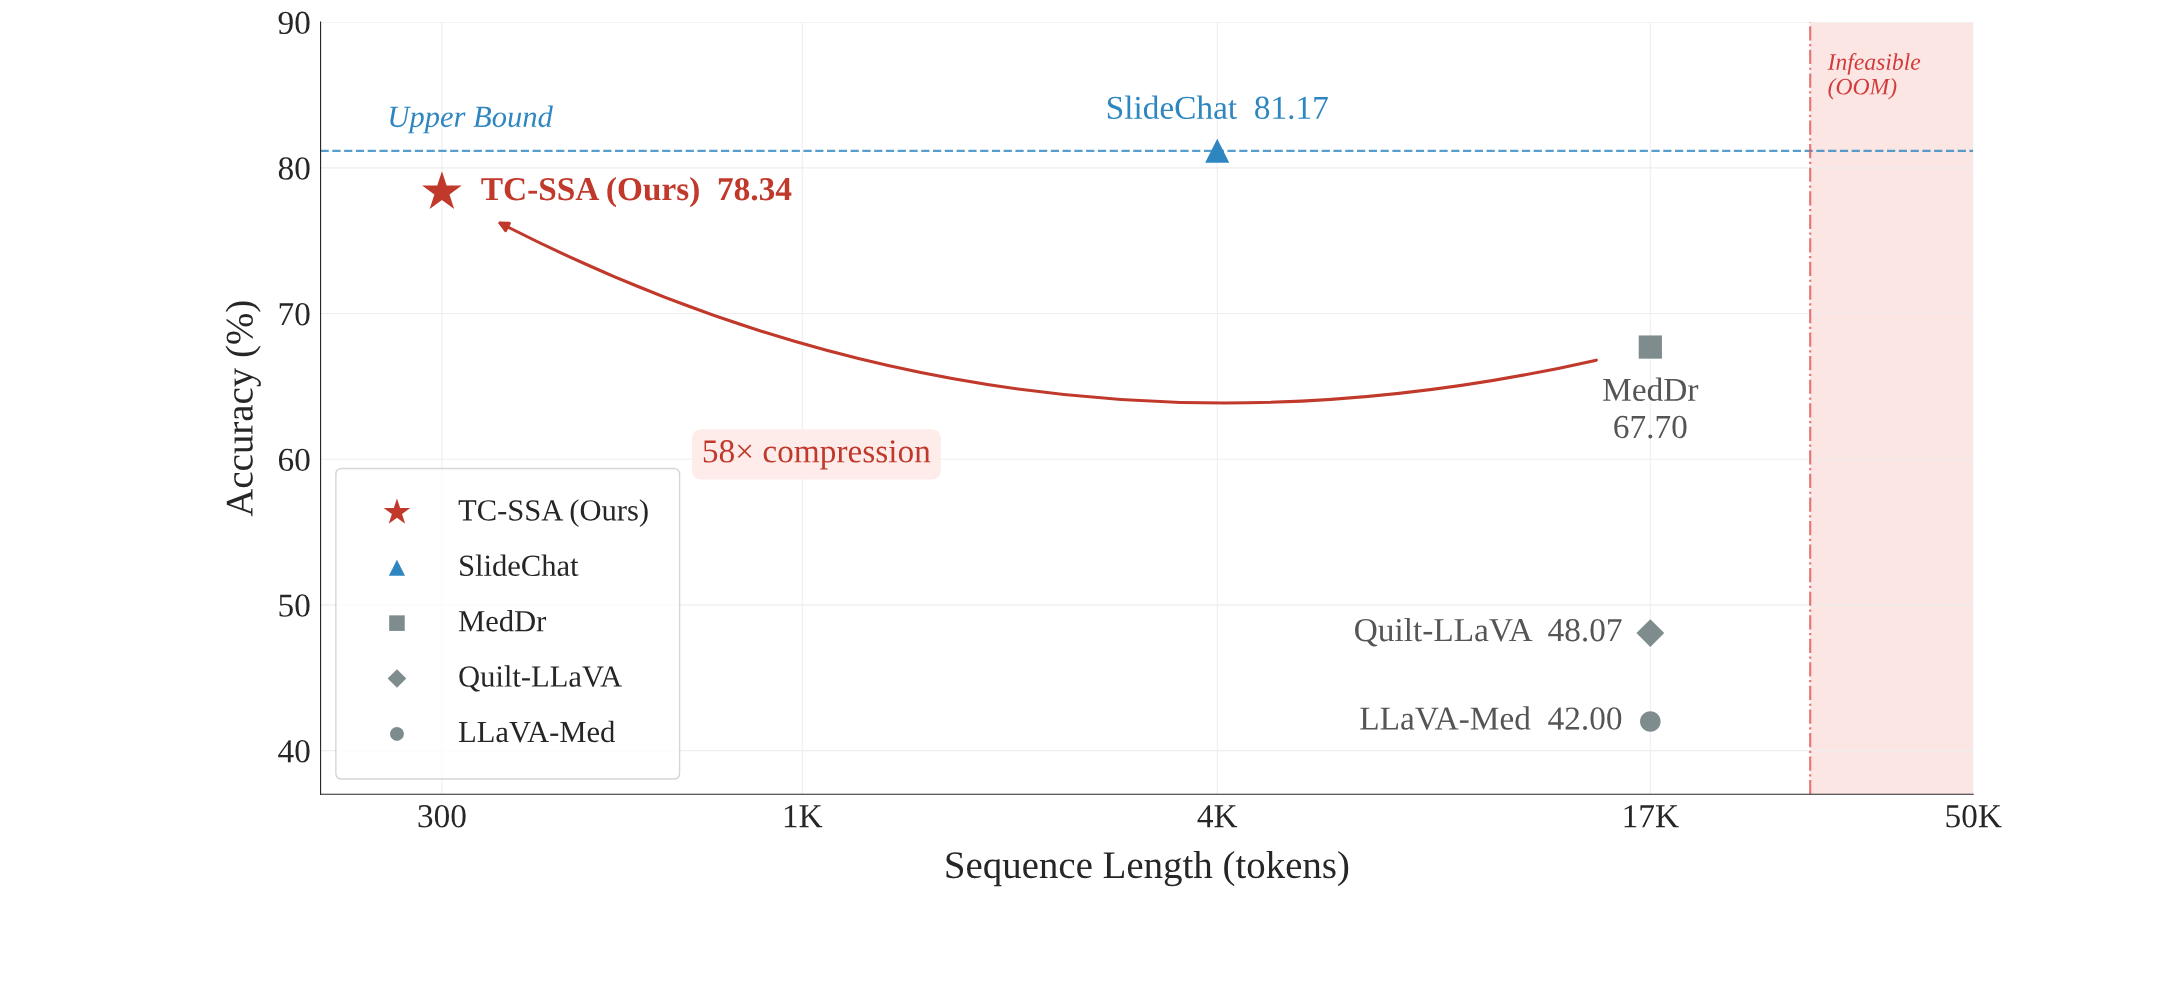 The image size is (2166, 1008). Describe the element at coordinates (294, 751) in the screenshot. I see `y-tick-label: 40` at that location.